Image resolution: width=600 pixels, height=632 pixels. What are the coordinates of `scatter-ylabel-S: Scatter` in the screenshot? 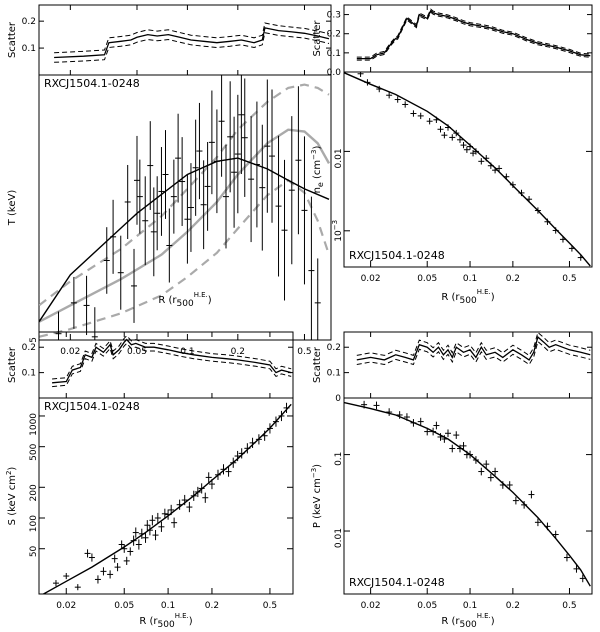 It's located at (12, 364).